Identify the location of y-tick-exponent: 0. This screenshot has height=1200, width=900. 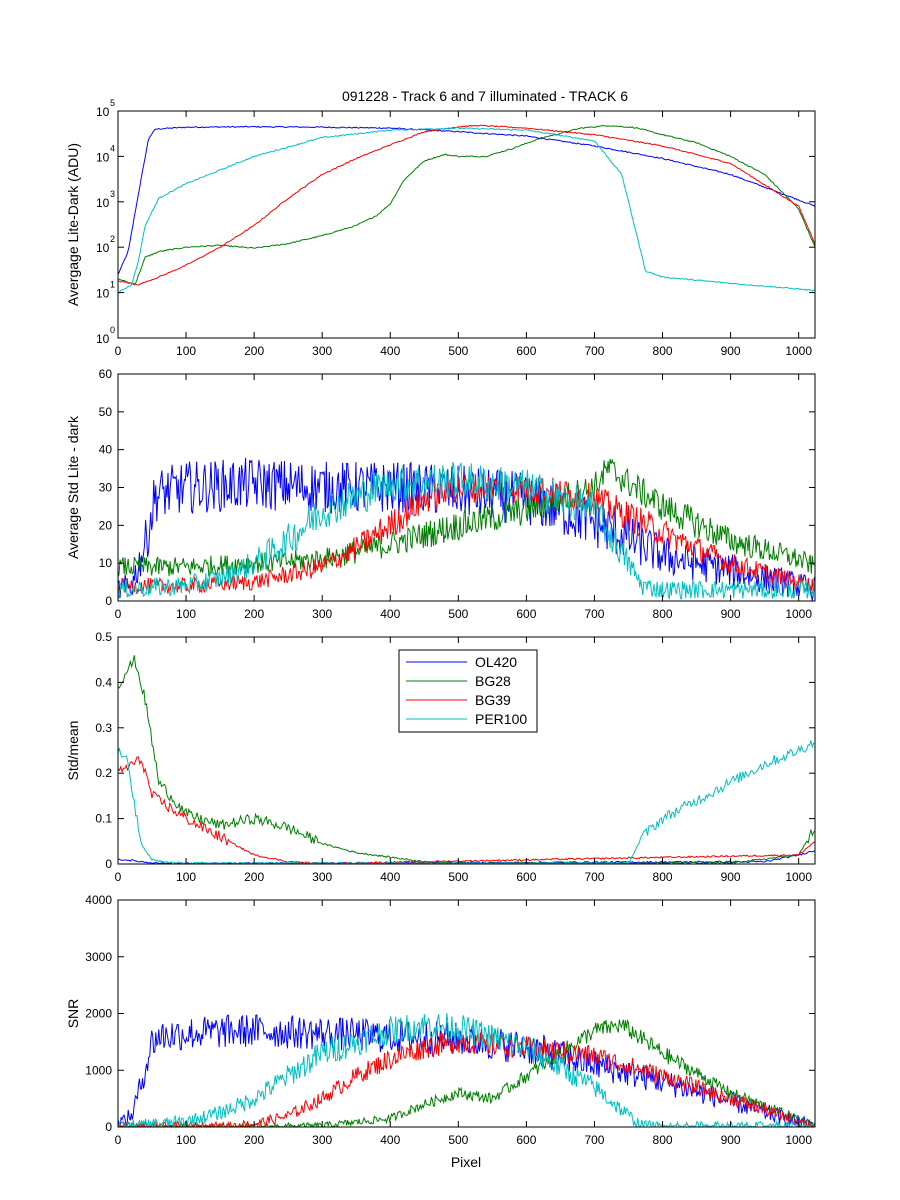
(112, 330).